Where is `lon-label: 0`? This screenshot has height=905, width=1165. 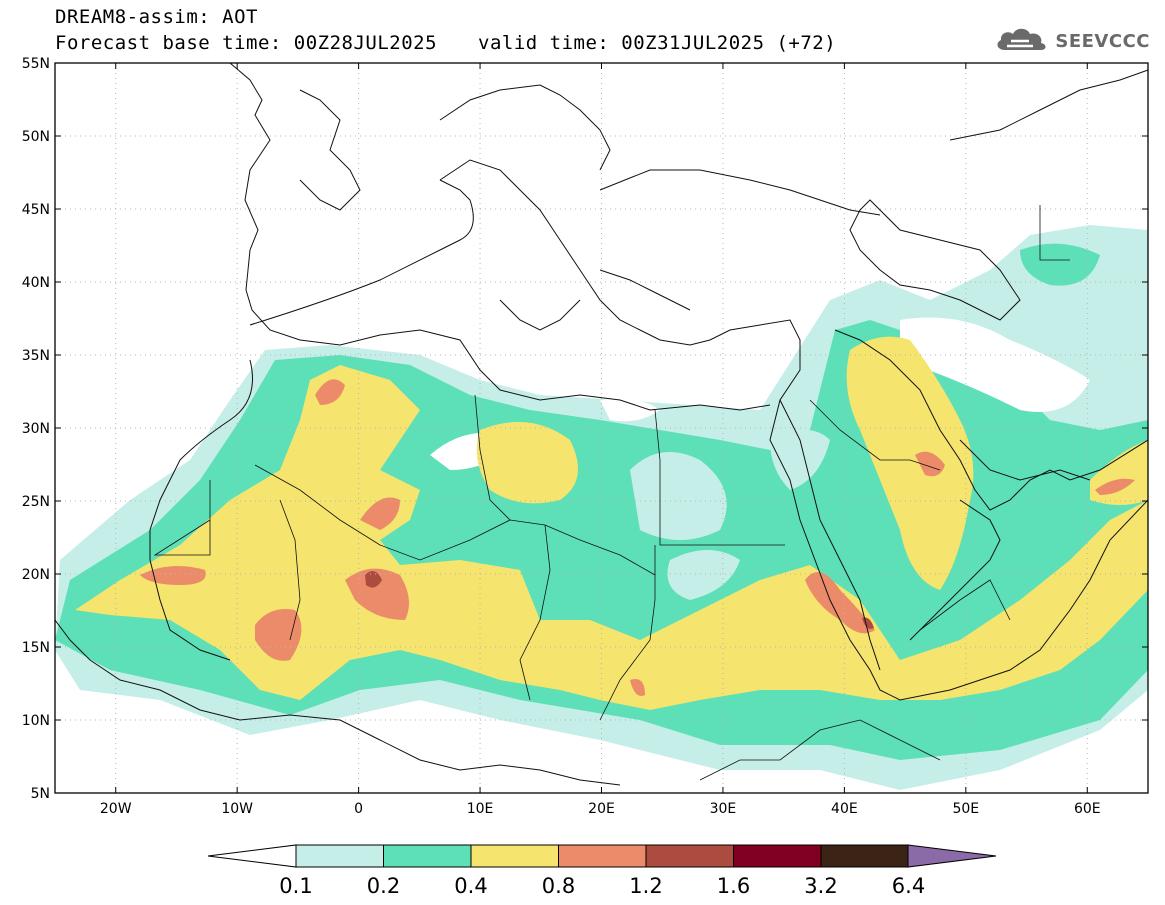 lon-label: 0 is located at coordinates (358, 809).